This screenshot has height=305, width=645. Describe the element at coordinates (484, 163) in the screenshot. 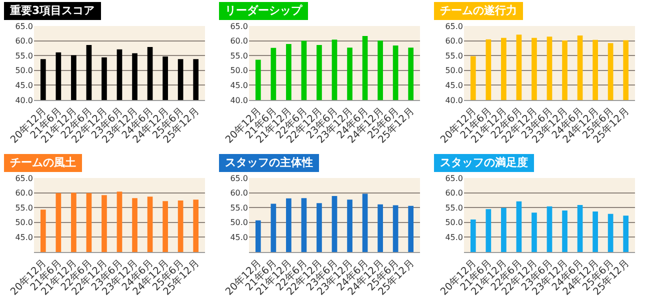

I see `chart-title: スタッフの満足度` at that location.